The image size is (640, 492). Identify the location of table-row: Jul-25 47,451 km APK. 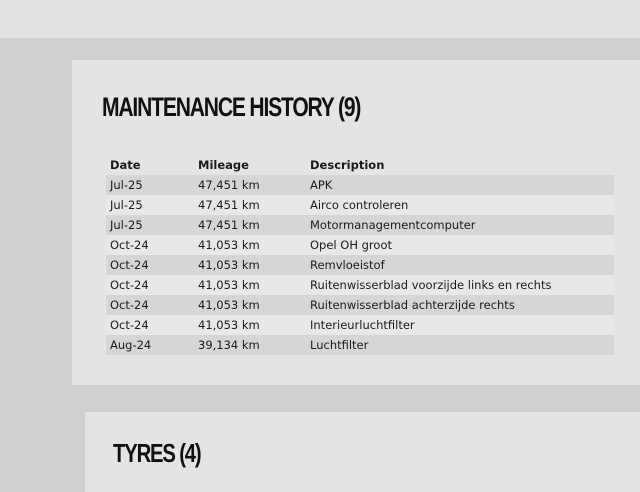
(360, 185).